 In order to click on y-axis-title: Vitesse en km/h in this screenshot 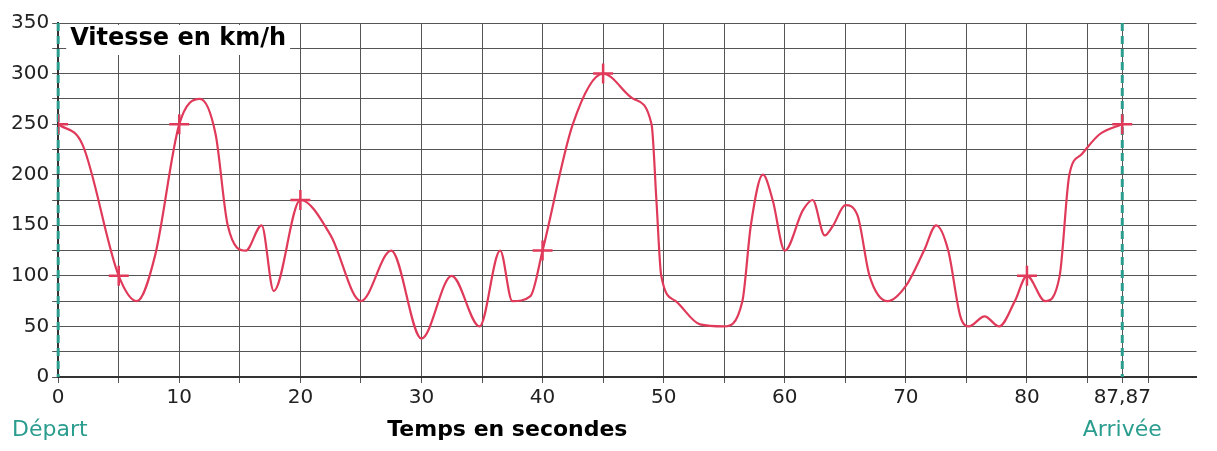, I will do `click(178, 37)`.